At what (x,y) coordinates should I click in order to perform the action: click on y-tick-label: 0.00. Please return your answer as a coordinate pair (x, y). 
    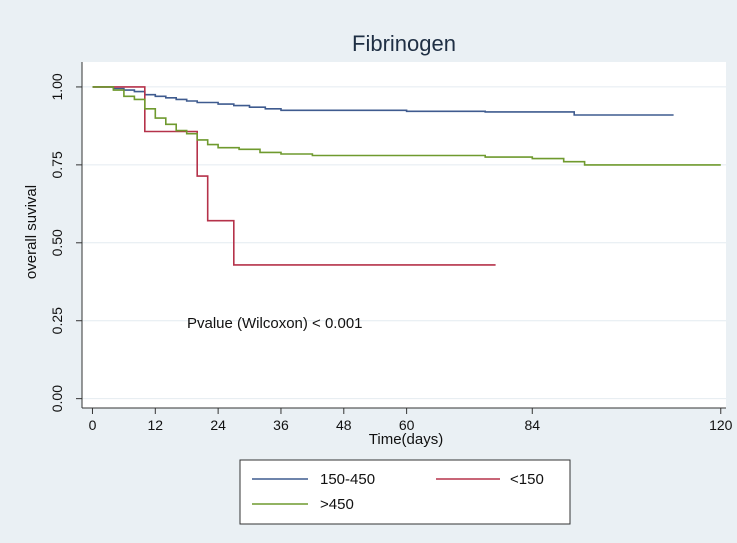
    Looking at the image, I should click on (57, 398).